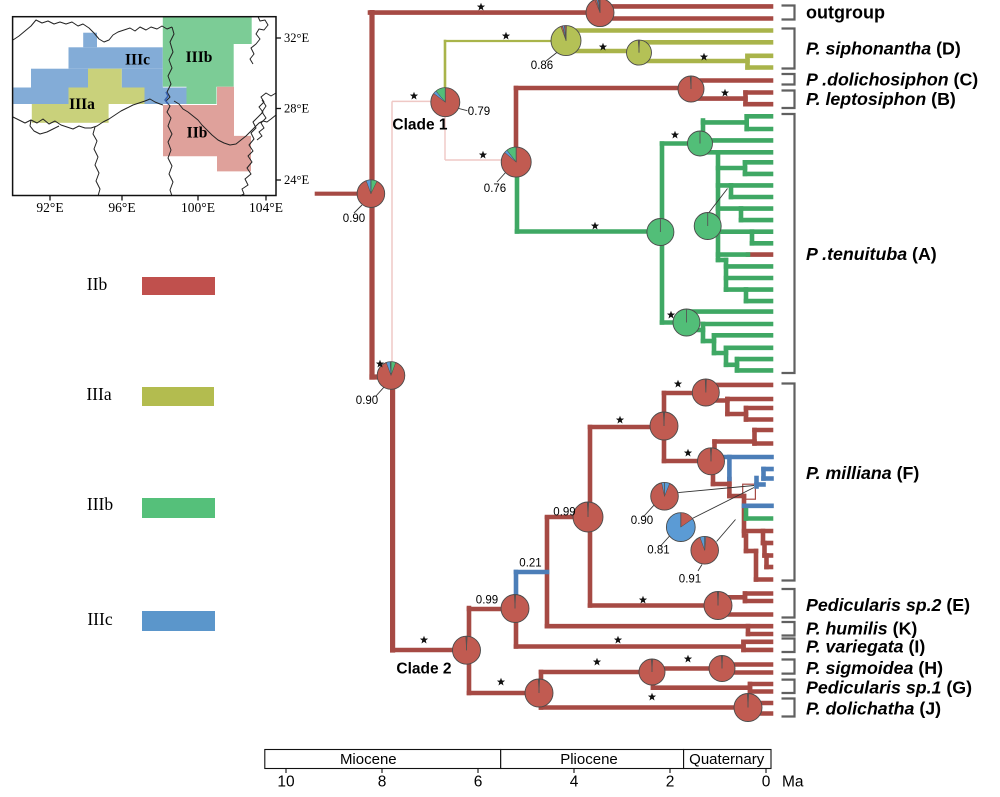 Image resolution: width=1000 pixels, height=797 pixels. What do you see at coordinates (420, 125) in the screenshot?
I see `svg-text: Clade 1` at bounding box center [420, 125].